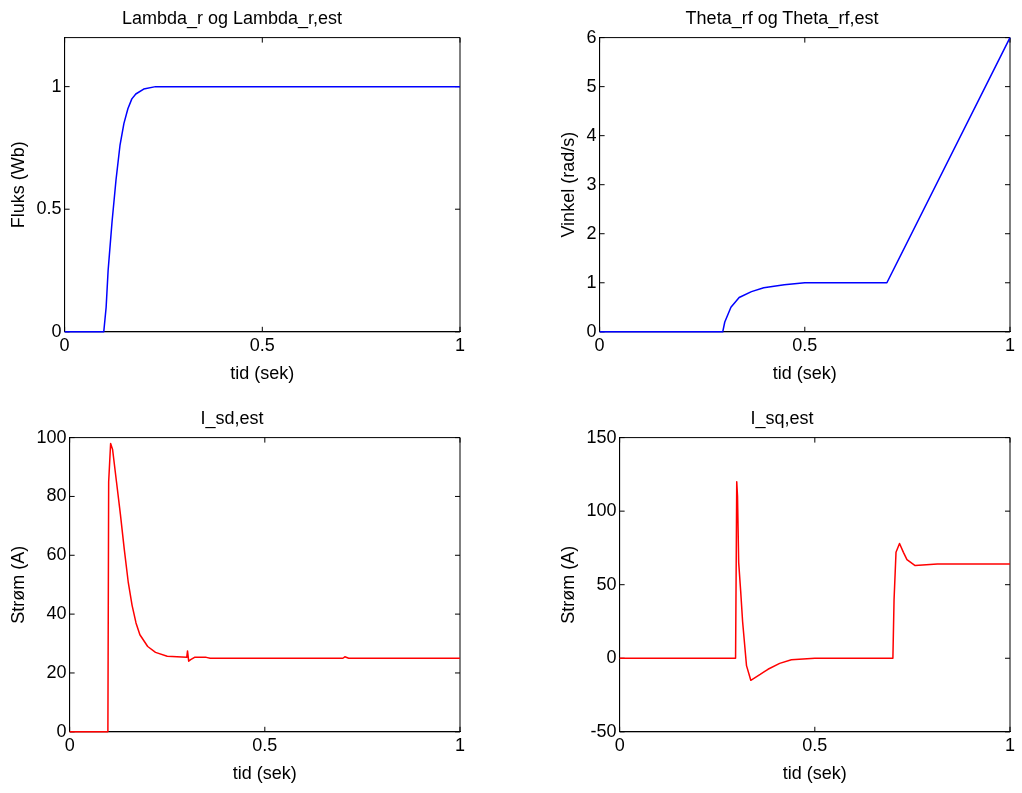  I want to click on y-tick-label: 5, so click(591, 85).